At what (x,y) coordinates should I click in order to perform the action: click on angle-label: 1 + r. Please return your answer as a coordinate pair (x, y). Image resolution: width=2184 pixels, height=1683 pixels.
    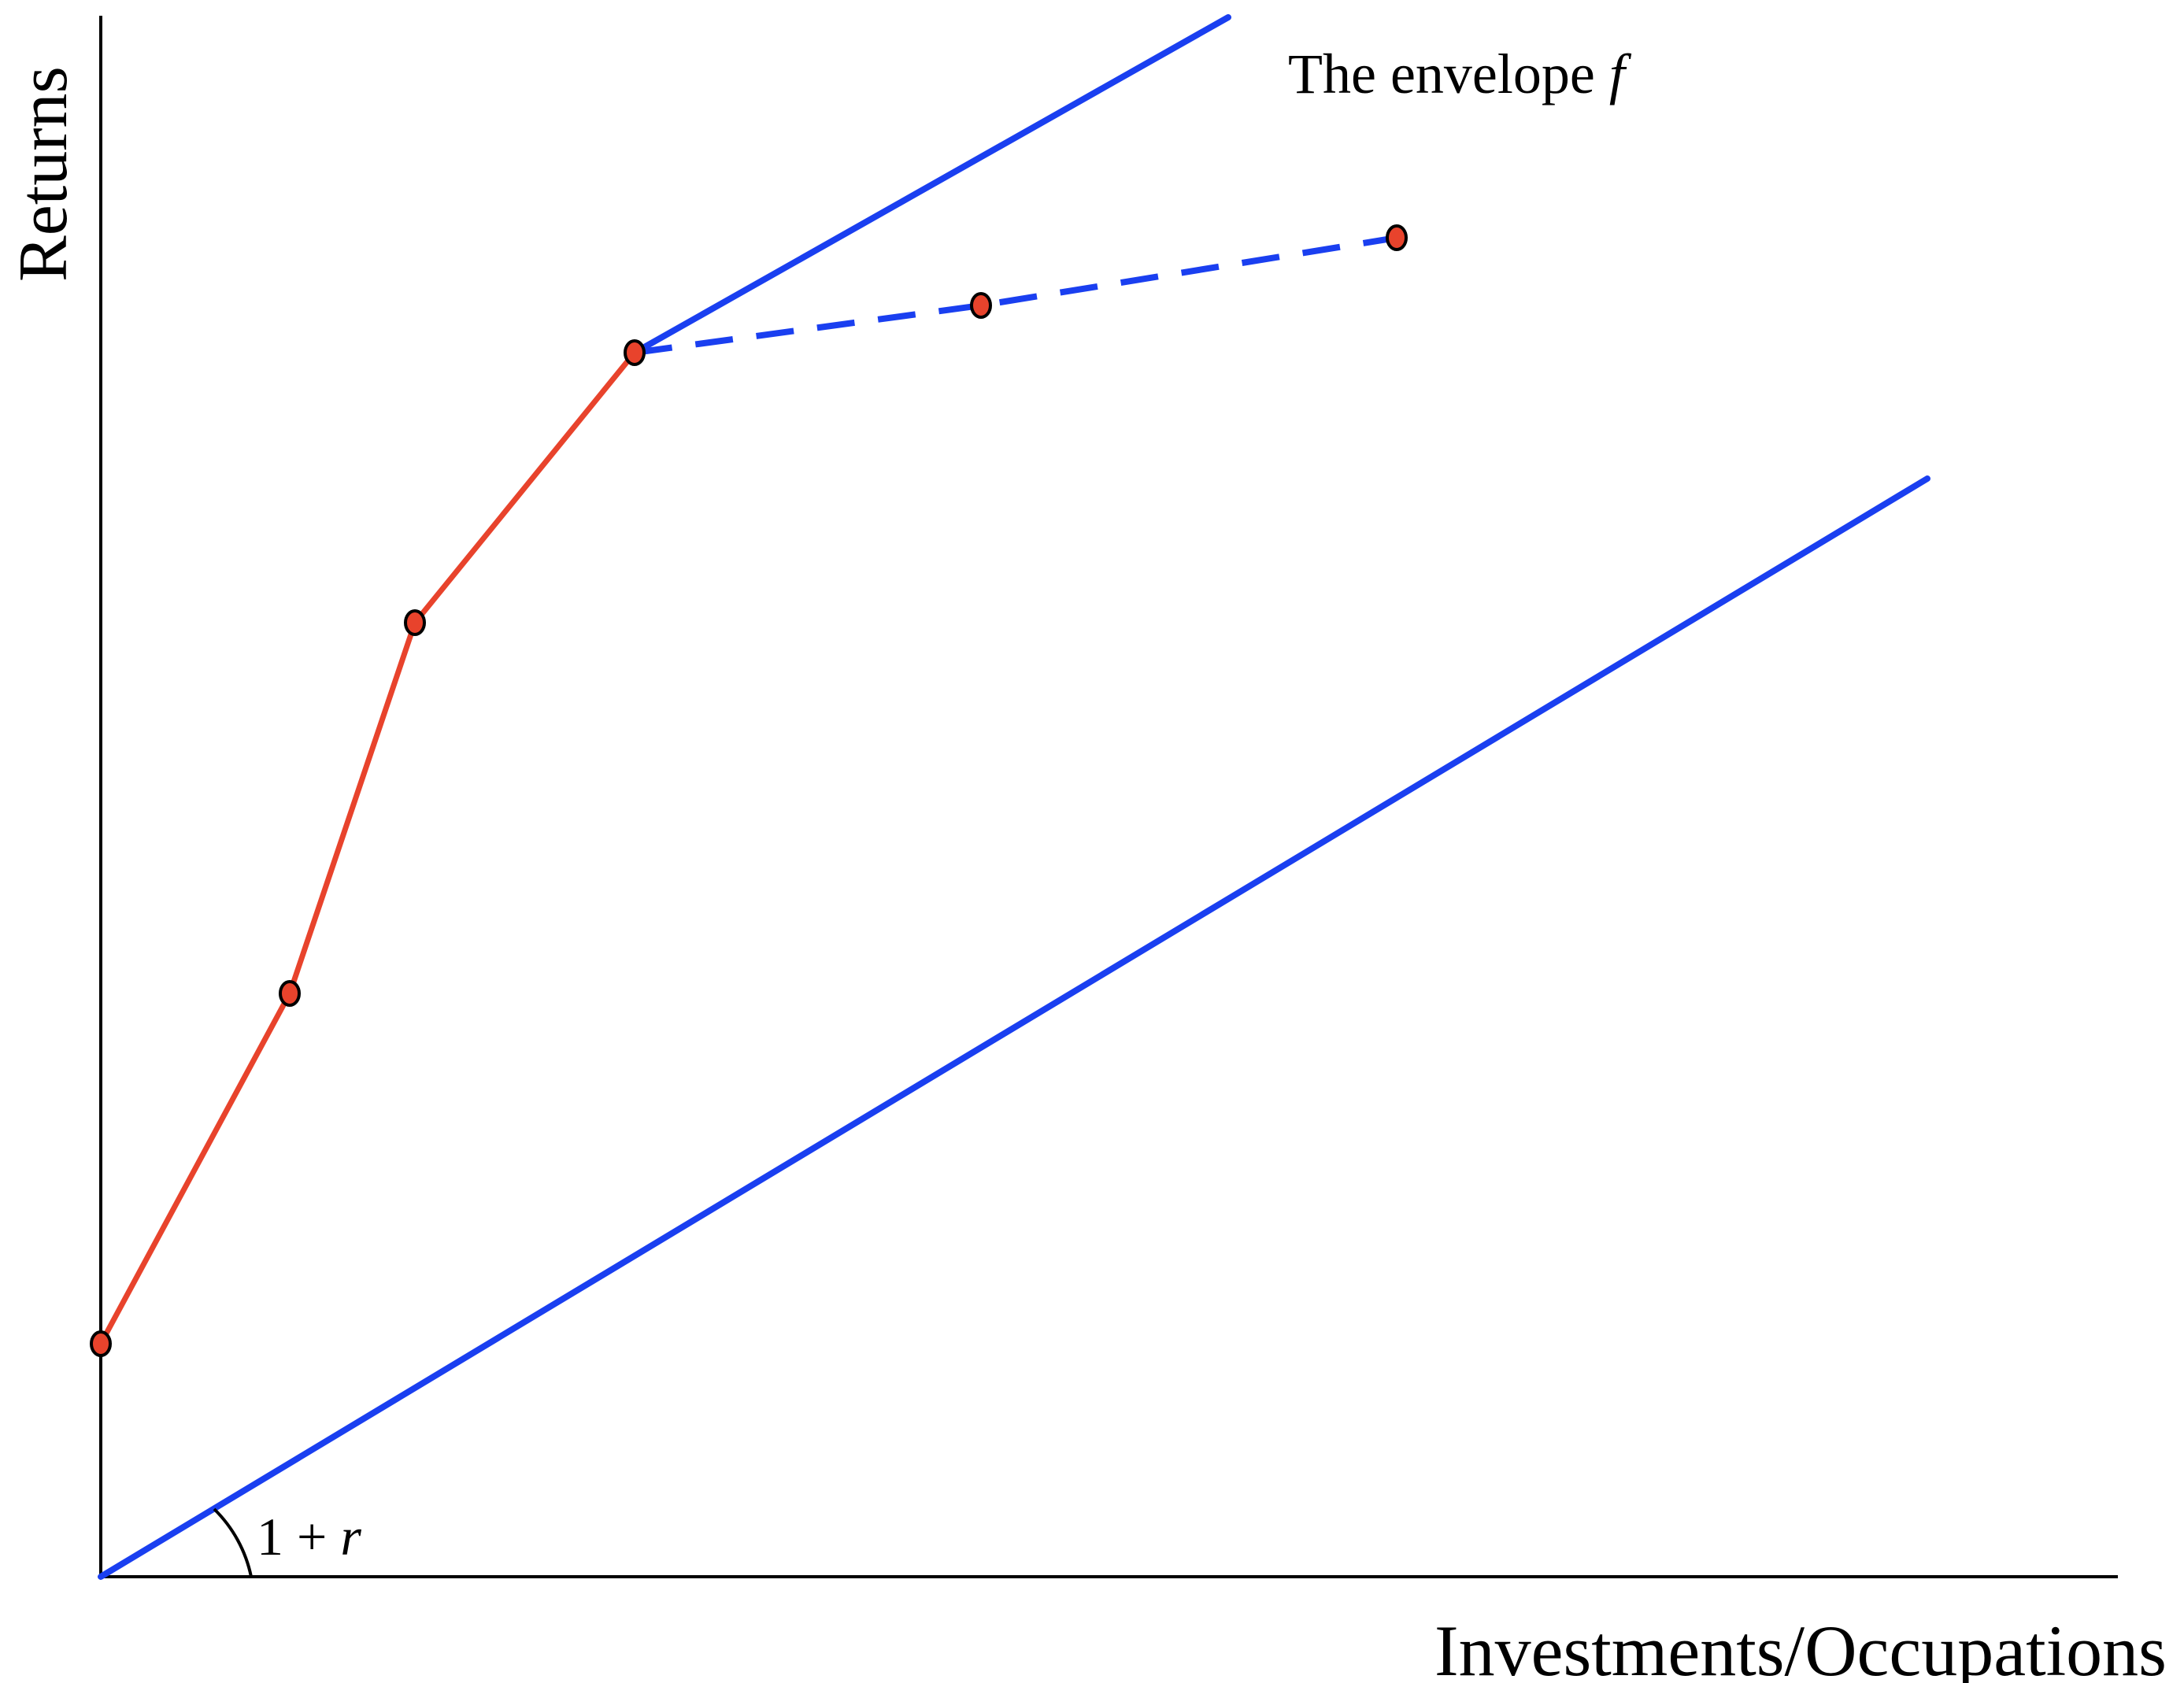
    Looking at the image, I should click on (309, 1537).